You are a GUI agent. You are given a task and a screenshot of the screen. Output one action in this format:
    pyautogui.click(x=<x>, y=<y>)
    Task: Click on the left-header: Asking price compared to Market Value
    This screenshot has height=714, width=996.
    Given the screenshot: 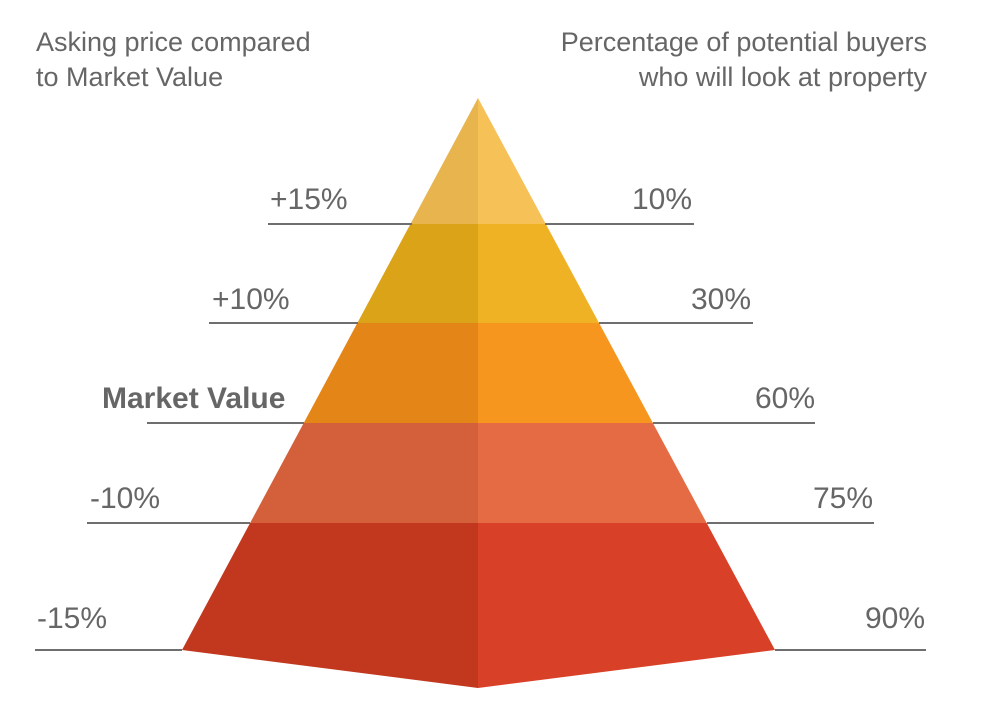 What is the action you would take?
    pyautogui.click(x=173, y=59)
    